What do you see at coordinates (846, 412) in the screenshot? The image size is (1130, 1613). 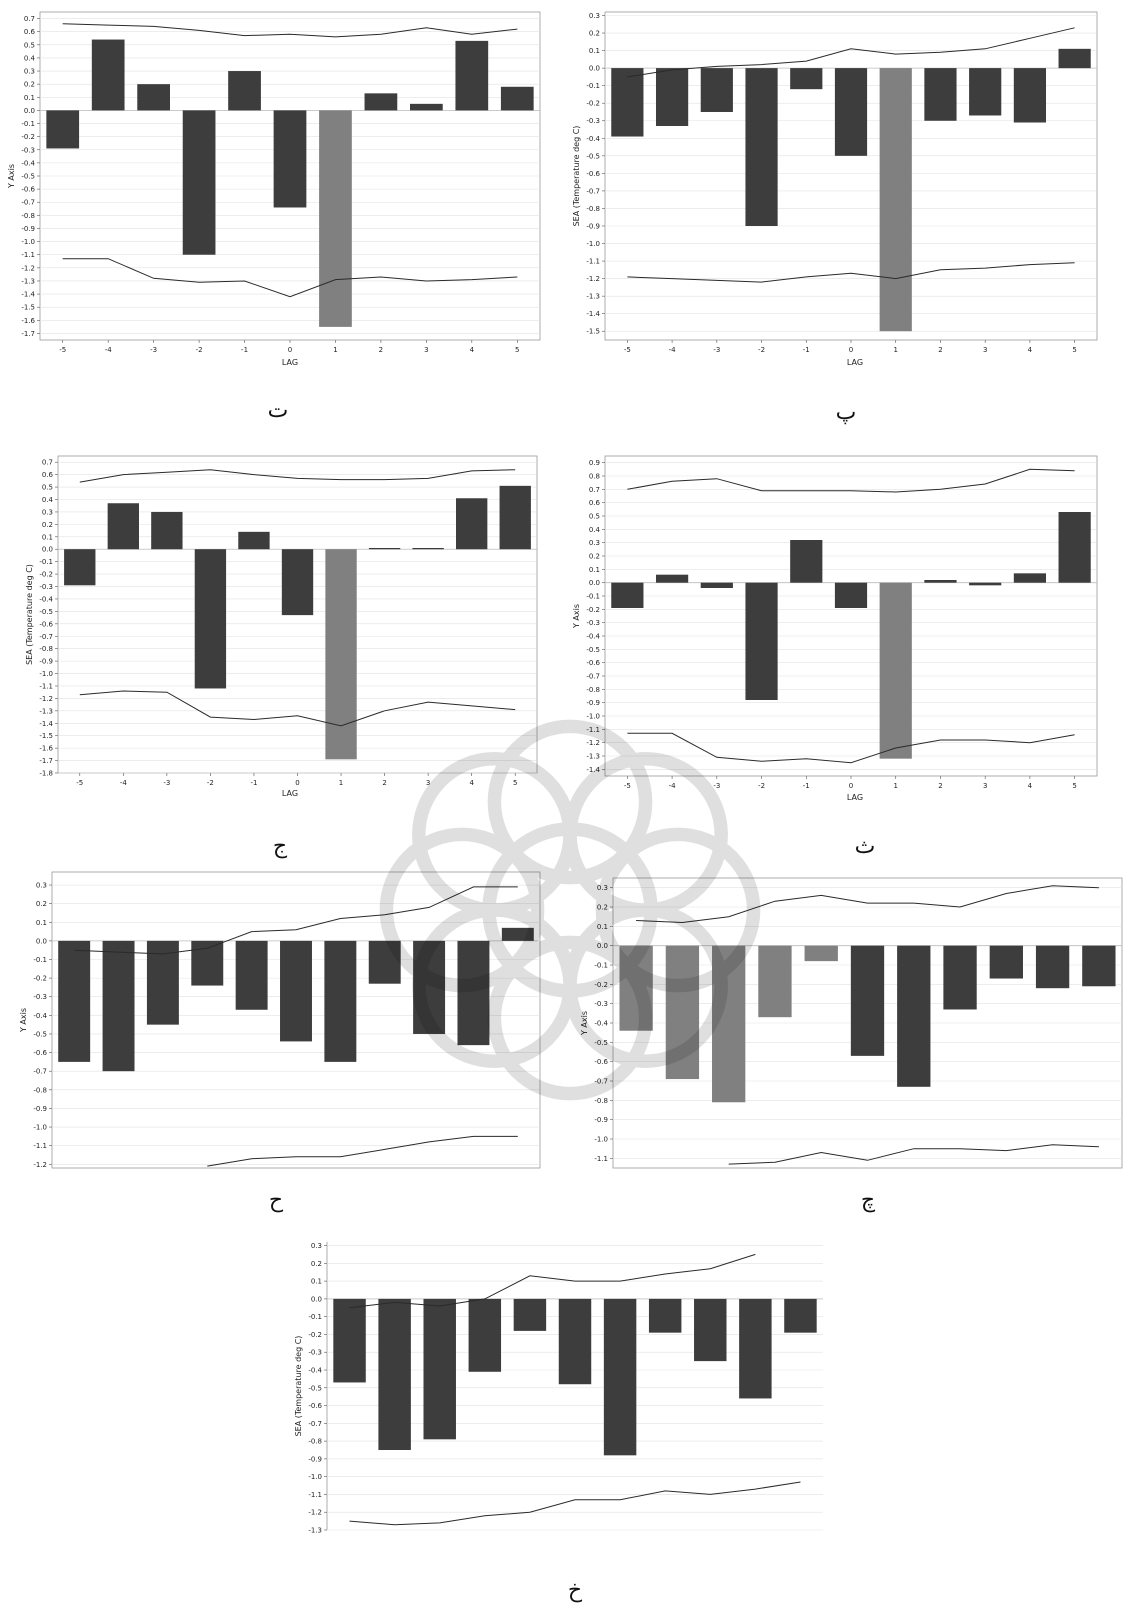 I see `caption-pe: پ` at bounding box center [846, 412].